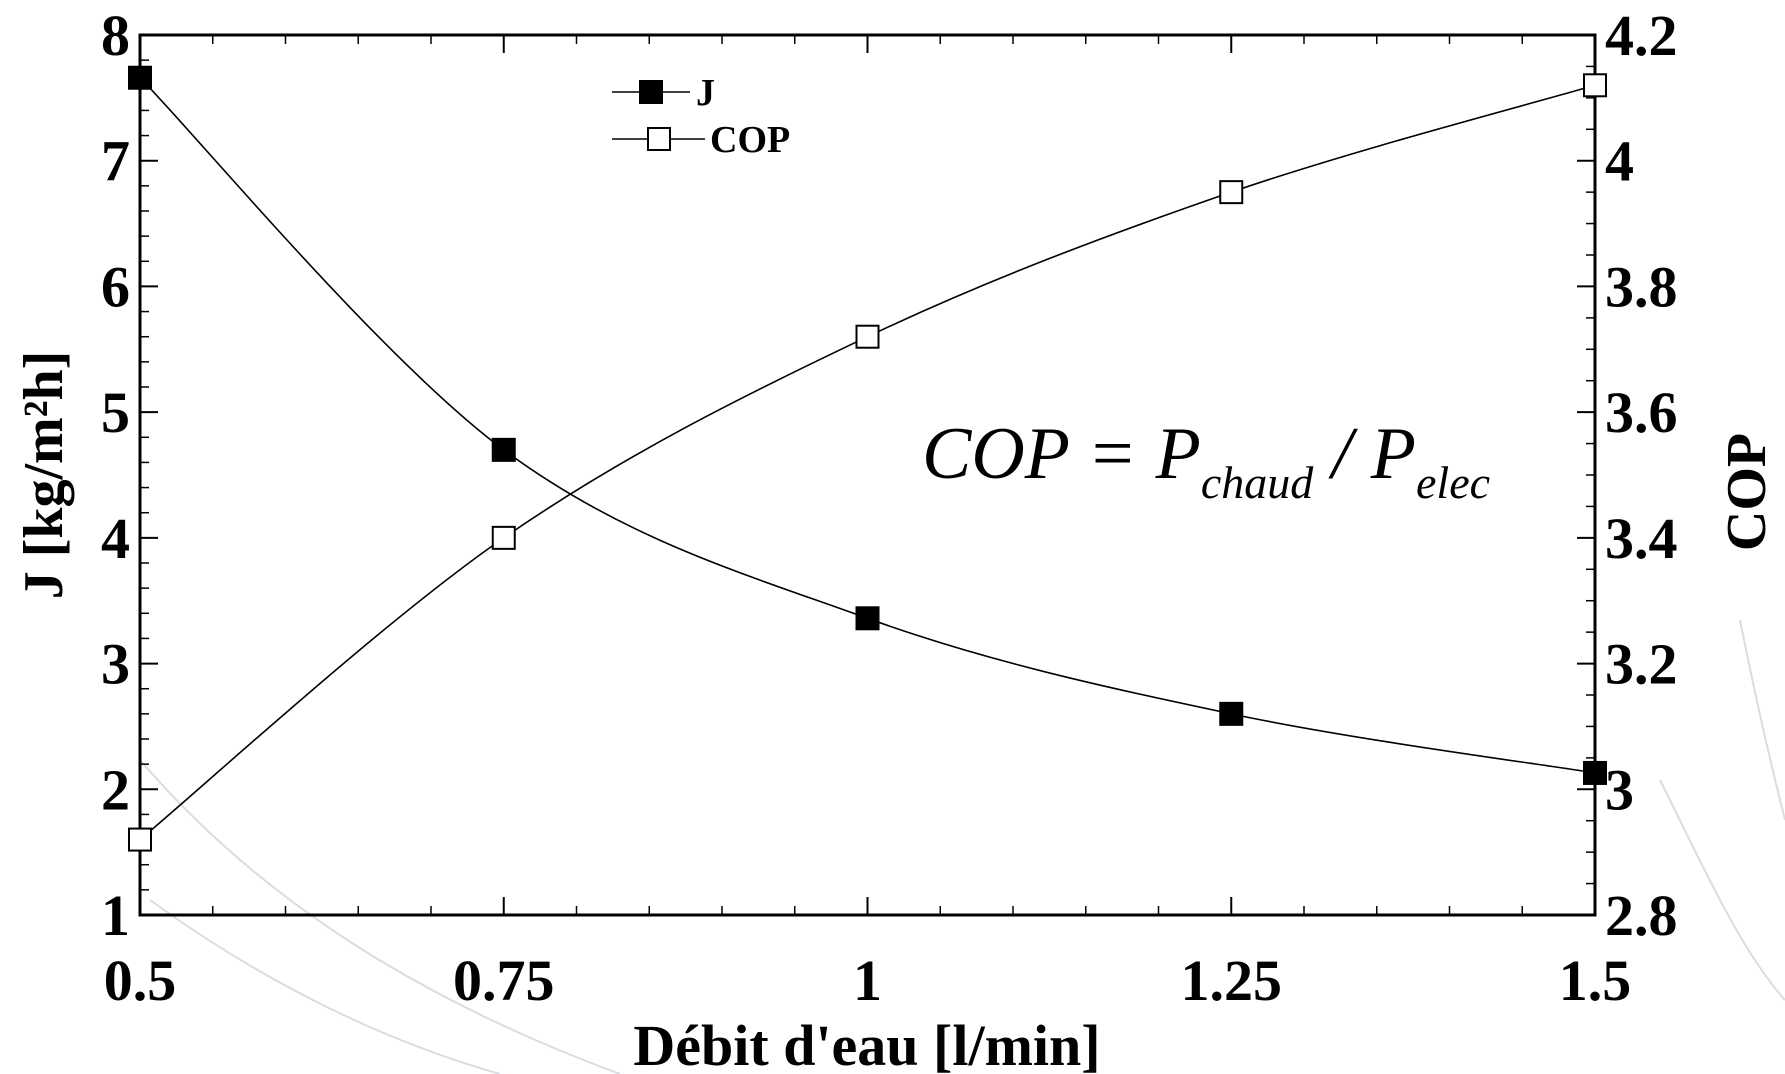 The width and height of the screenshot is (1785, 1074). What do you see at coordinates (1061, 454) in the screenshot?
I see `formula-base: COP = P` at bounding box center [1061, 454].